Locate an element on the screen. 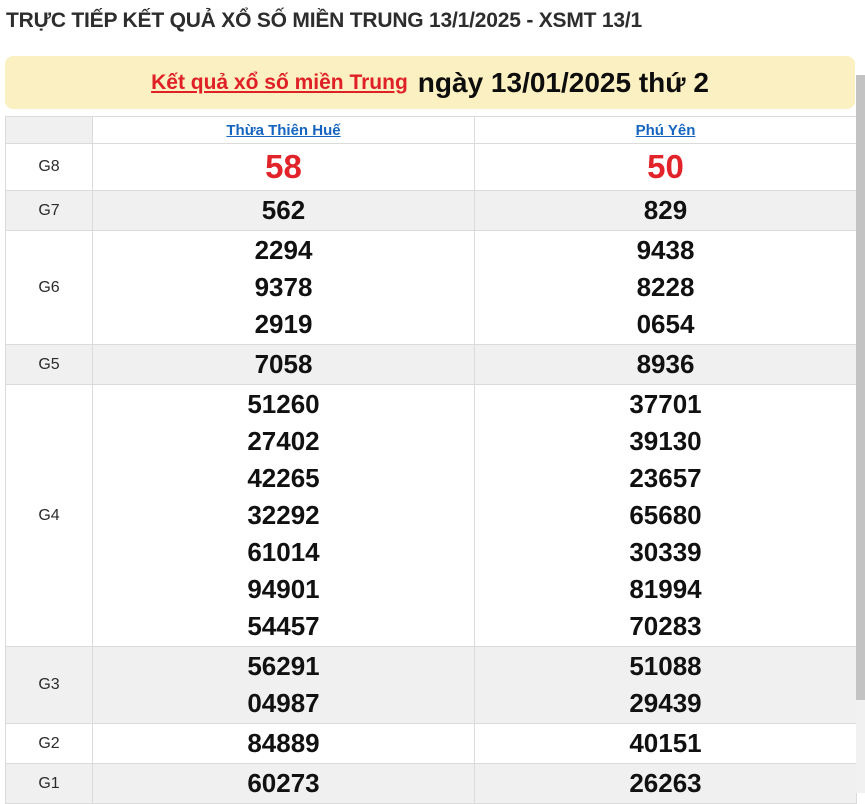 The width and height of the screenshot is (865, 804). prize-cell: 26263 is located at coordinates (665, 783).